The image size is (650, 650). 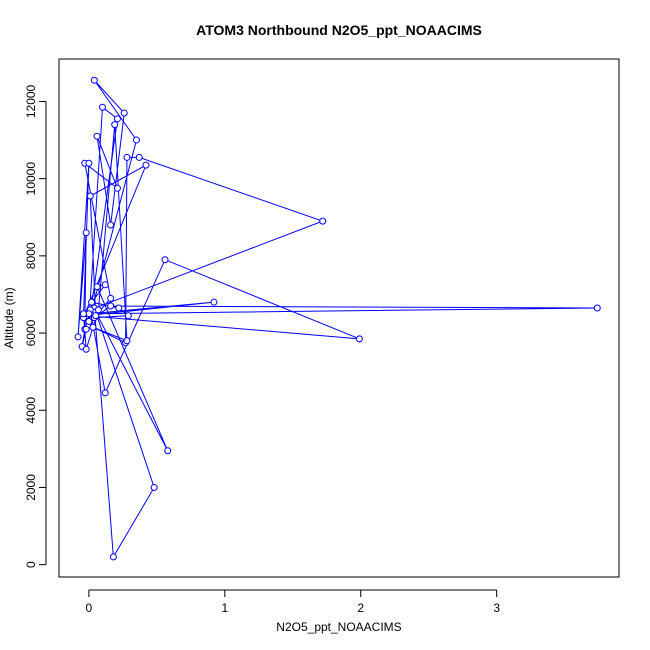 What do you see at coordinates (31, 332) in the screenshot?
I see `y-tick-label: 6000` at bounding box center [31, 332].